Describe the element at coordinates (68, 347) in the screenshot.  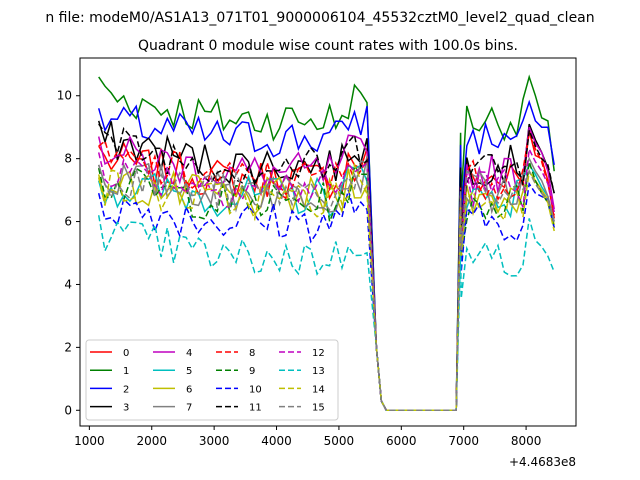
I see `y-tick-label: 2` at that location.